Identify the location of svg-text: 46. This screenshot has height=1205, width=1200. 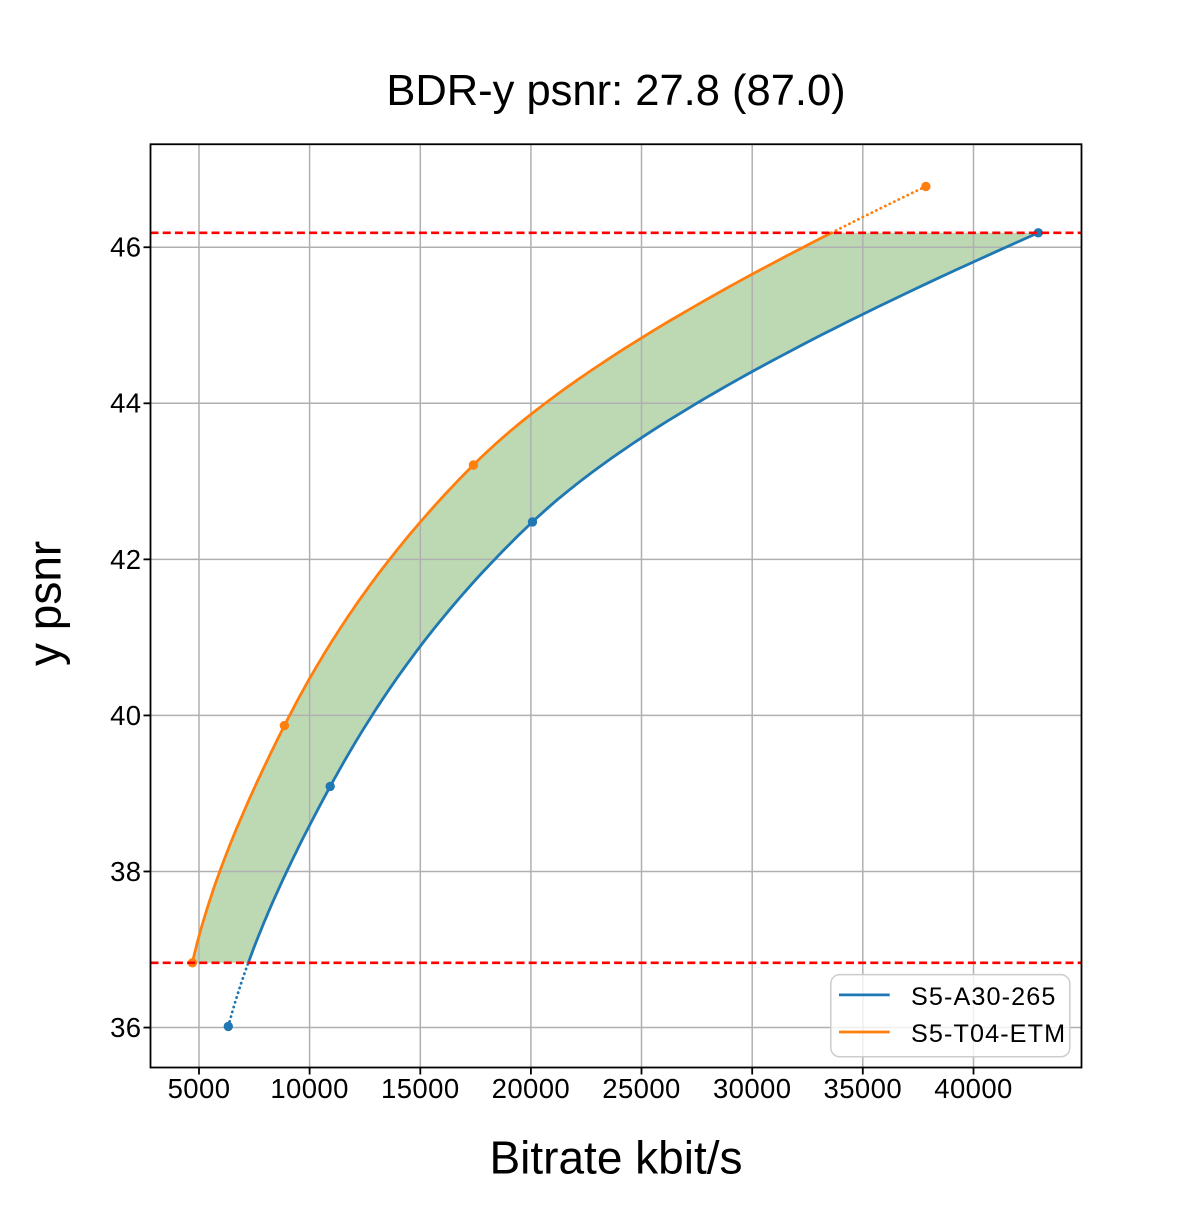
(125, 247).